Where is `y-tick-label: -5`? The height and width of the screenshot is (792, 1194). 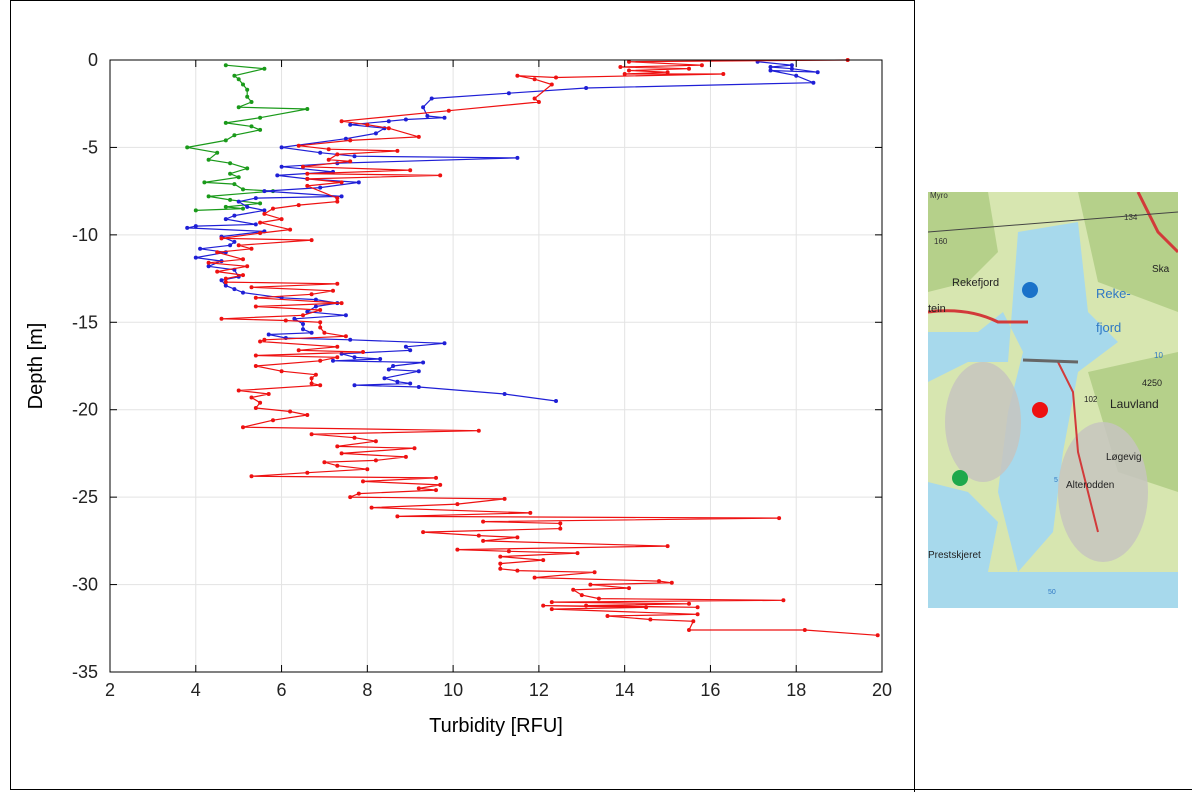 y-tick-label: -5 is located at coordinates (90, 147).